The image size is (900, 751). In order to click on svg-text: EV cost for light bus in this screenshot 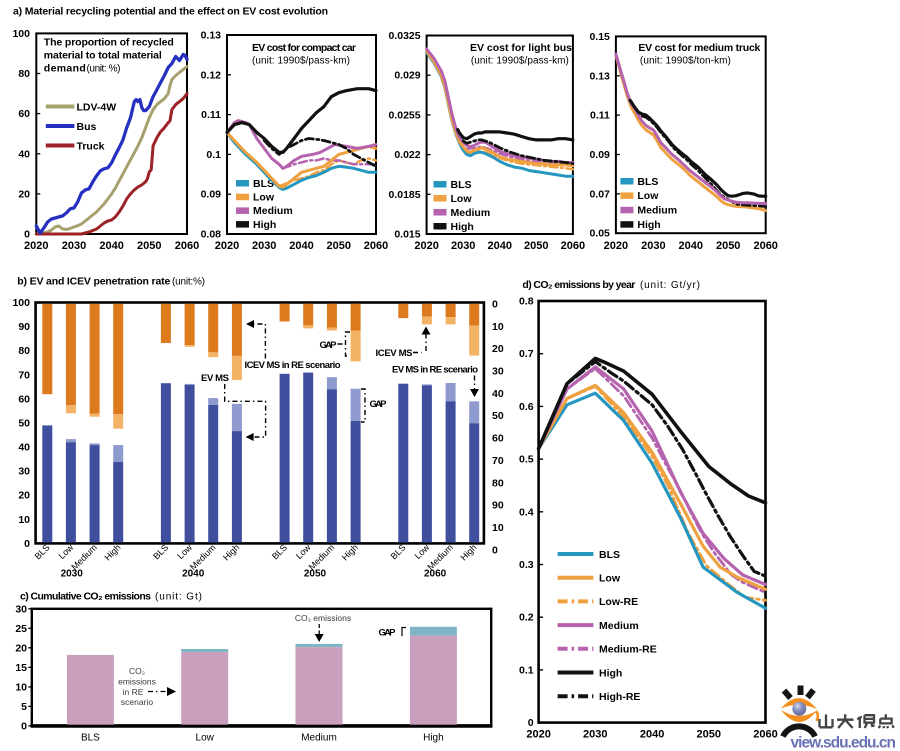, I will do `click(521, 48)`.